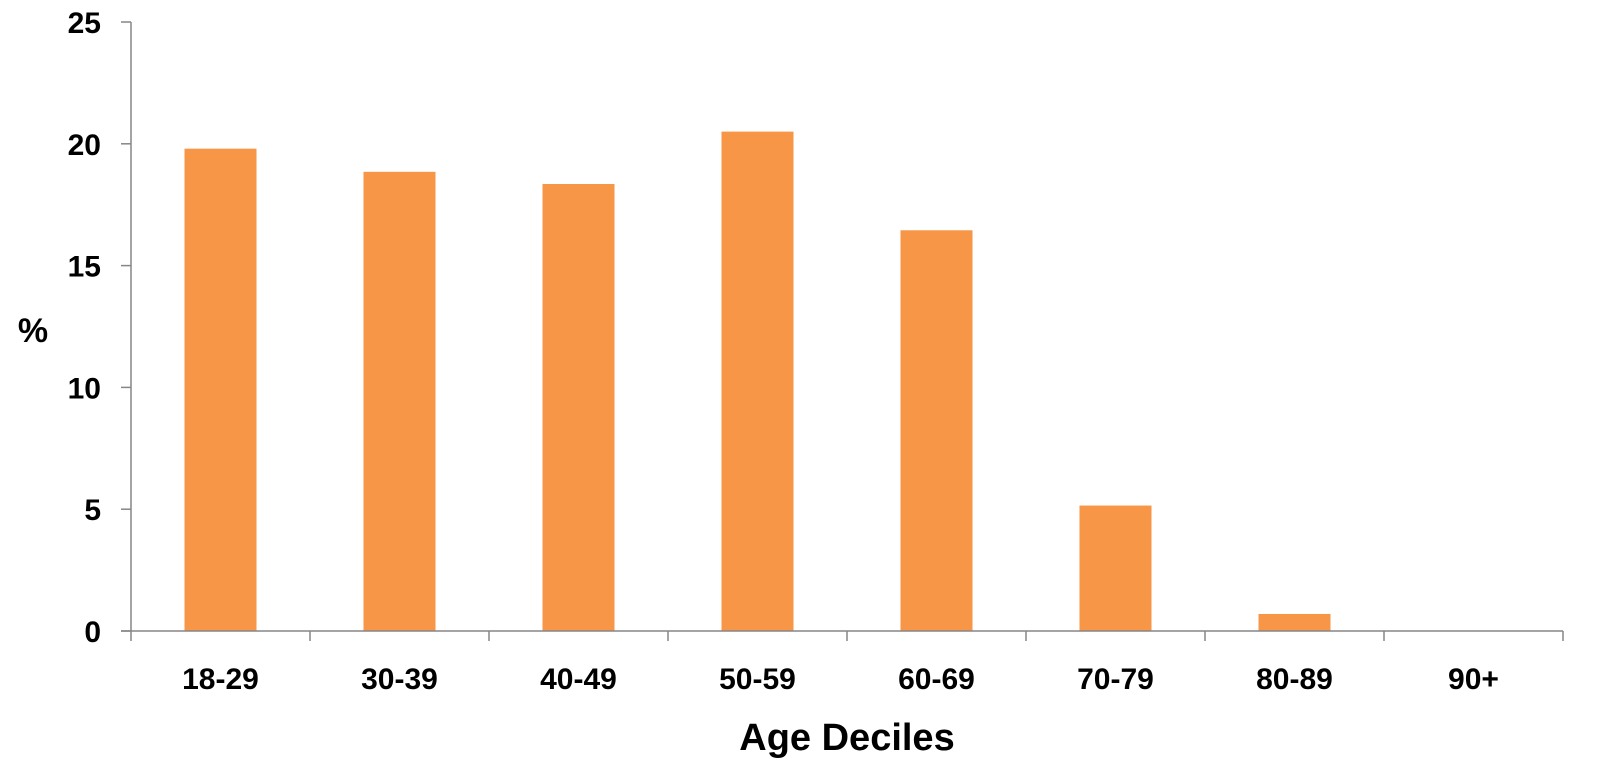 This screenshot has height=784, width=1618. What do you see at coordinates (1294, 679) in the screenshot?
I see `x-tick-label: 80-89` at bounding box center [1294, 679].